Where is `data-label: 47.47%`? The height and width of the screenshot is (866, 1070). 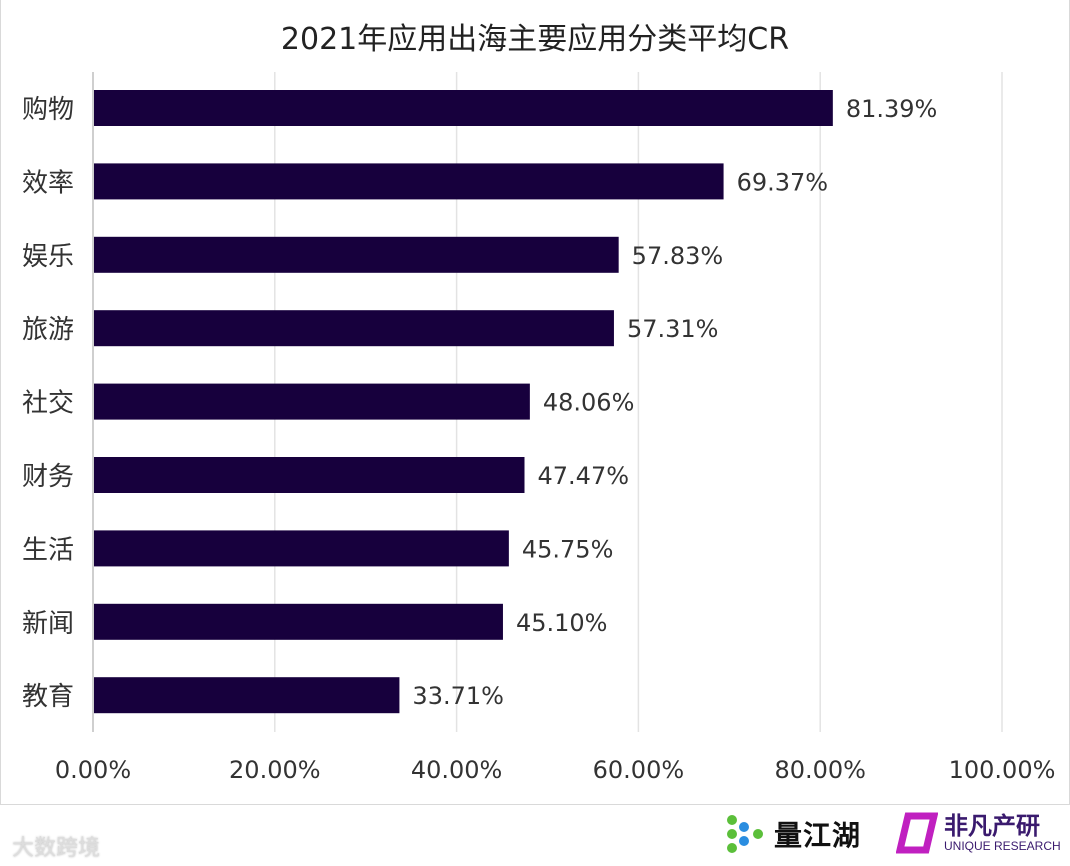 data-label: 47.47% is located at coordinates (584, 476).